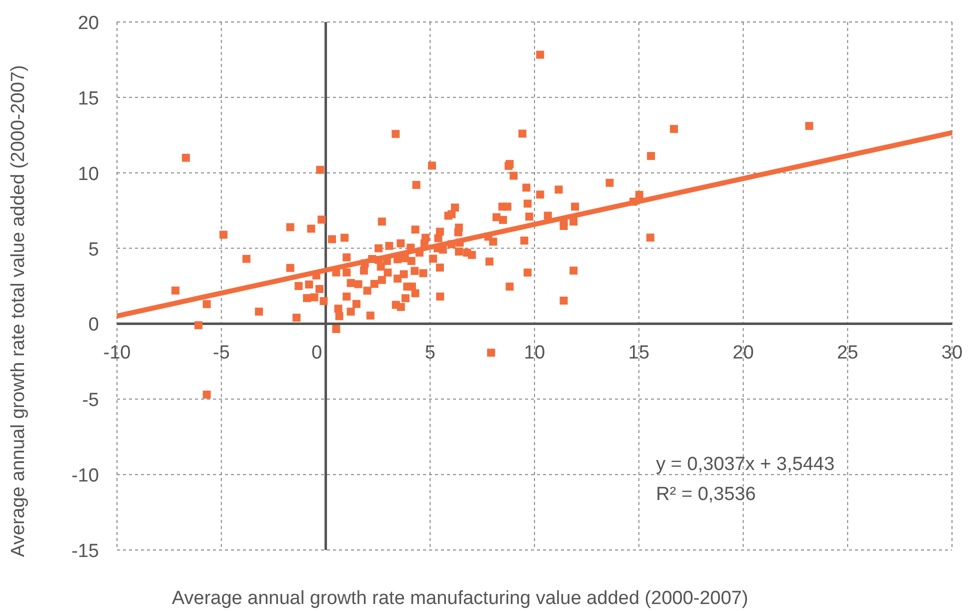 The width and height of the screenshot is (973, 611). What do you see at coordinates (88, 174) in the screenshot?
I see `y-tick-label: 10` at bounding box center [88, 174].